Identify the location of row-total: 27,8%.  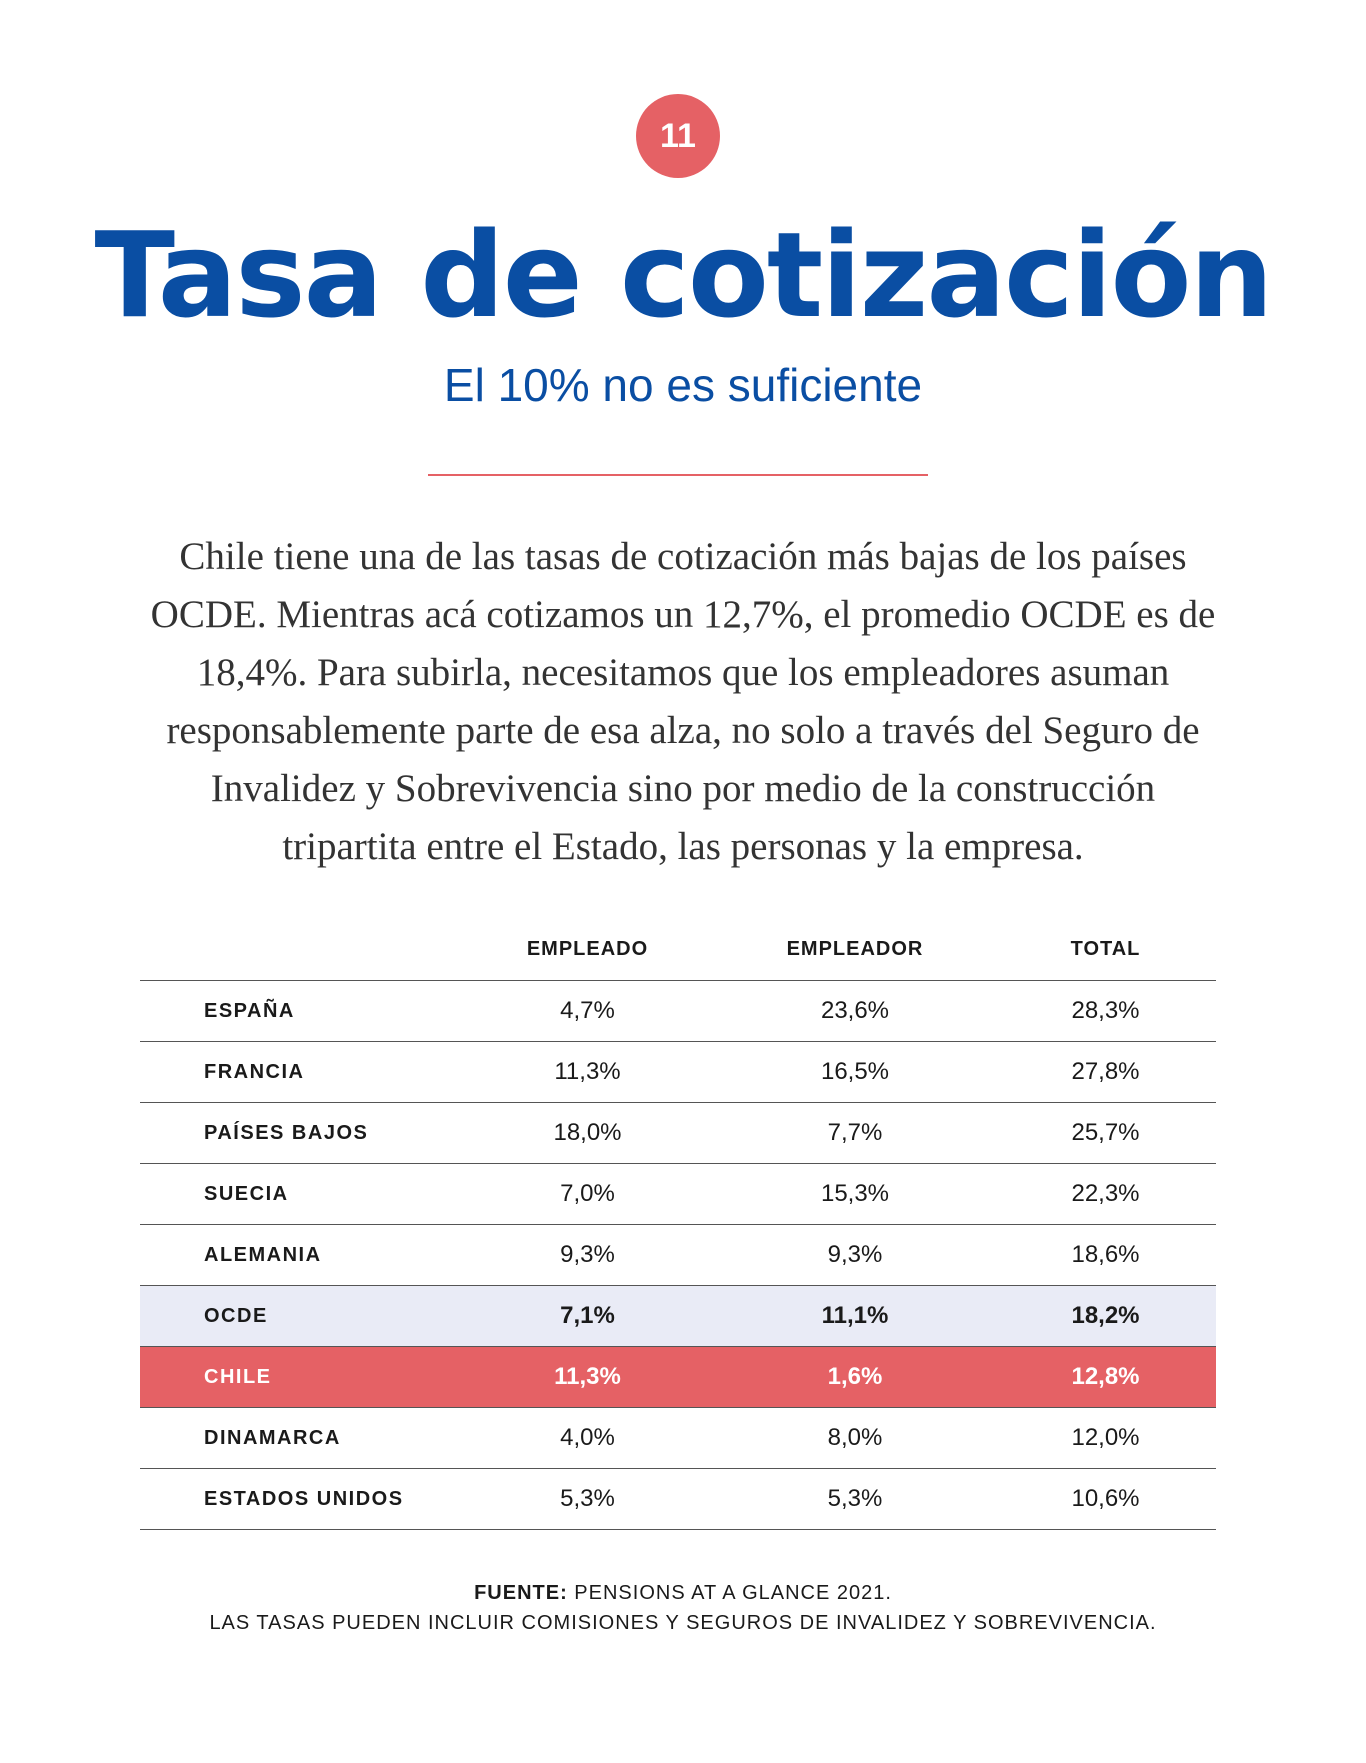
(1105, 1072).